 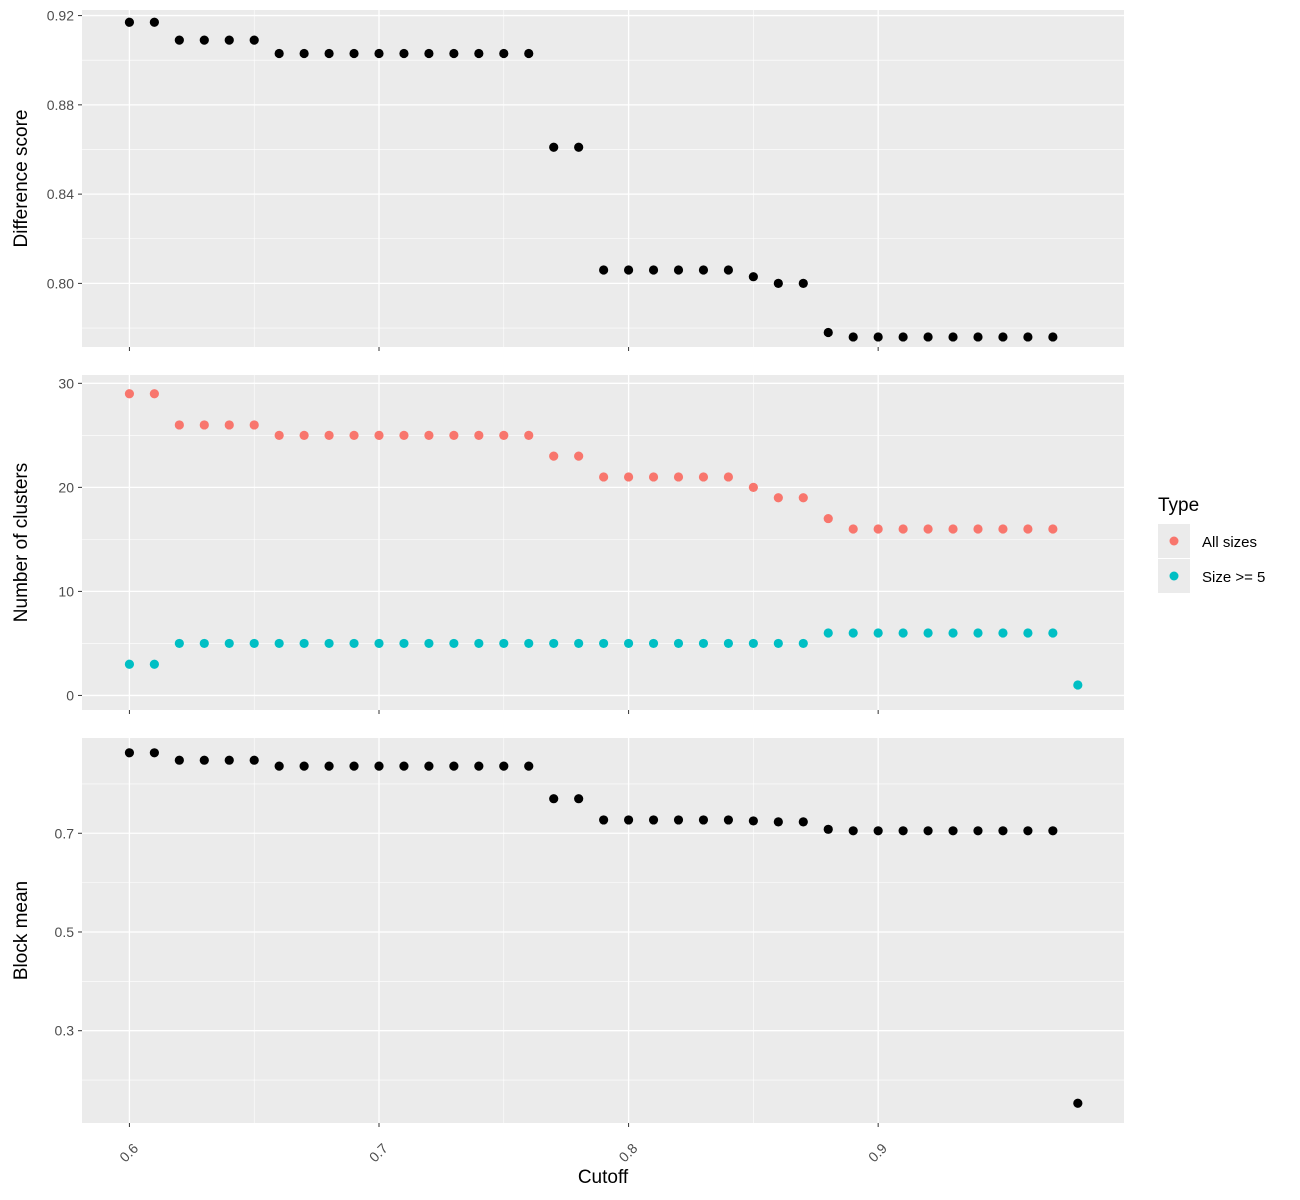 What do you see at coordinates (65, 833) in the screenshot?
I see `y-tick-label: 0.7` at bounding box center [65, 833].